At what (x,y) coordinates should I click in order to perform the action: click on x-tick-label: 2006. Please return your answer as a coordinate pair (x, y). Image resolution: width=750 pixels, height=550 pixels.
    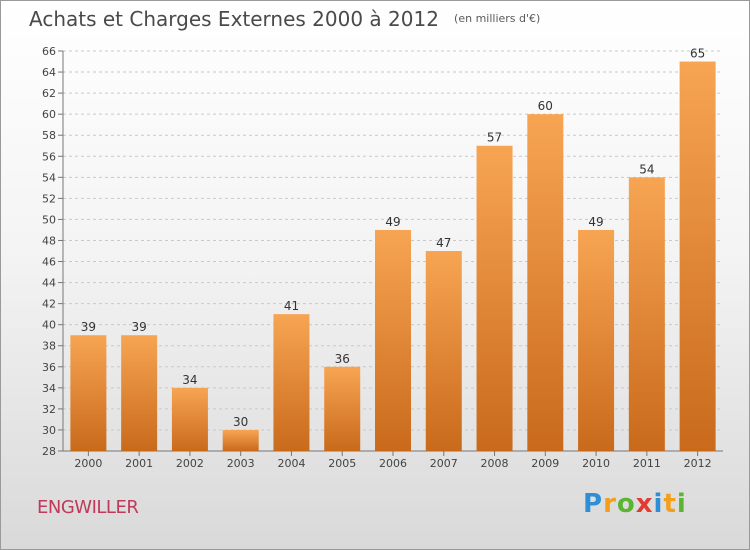
    Looking at the image, I should click on (393, 463).